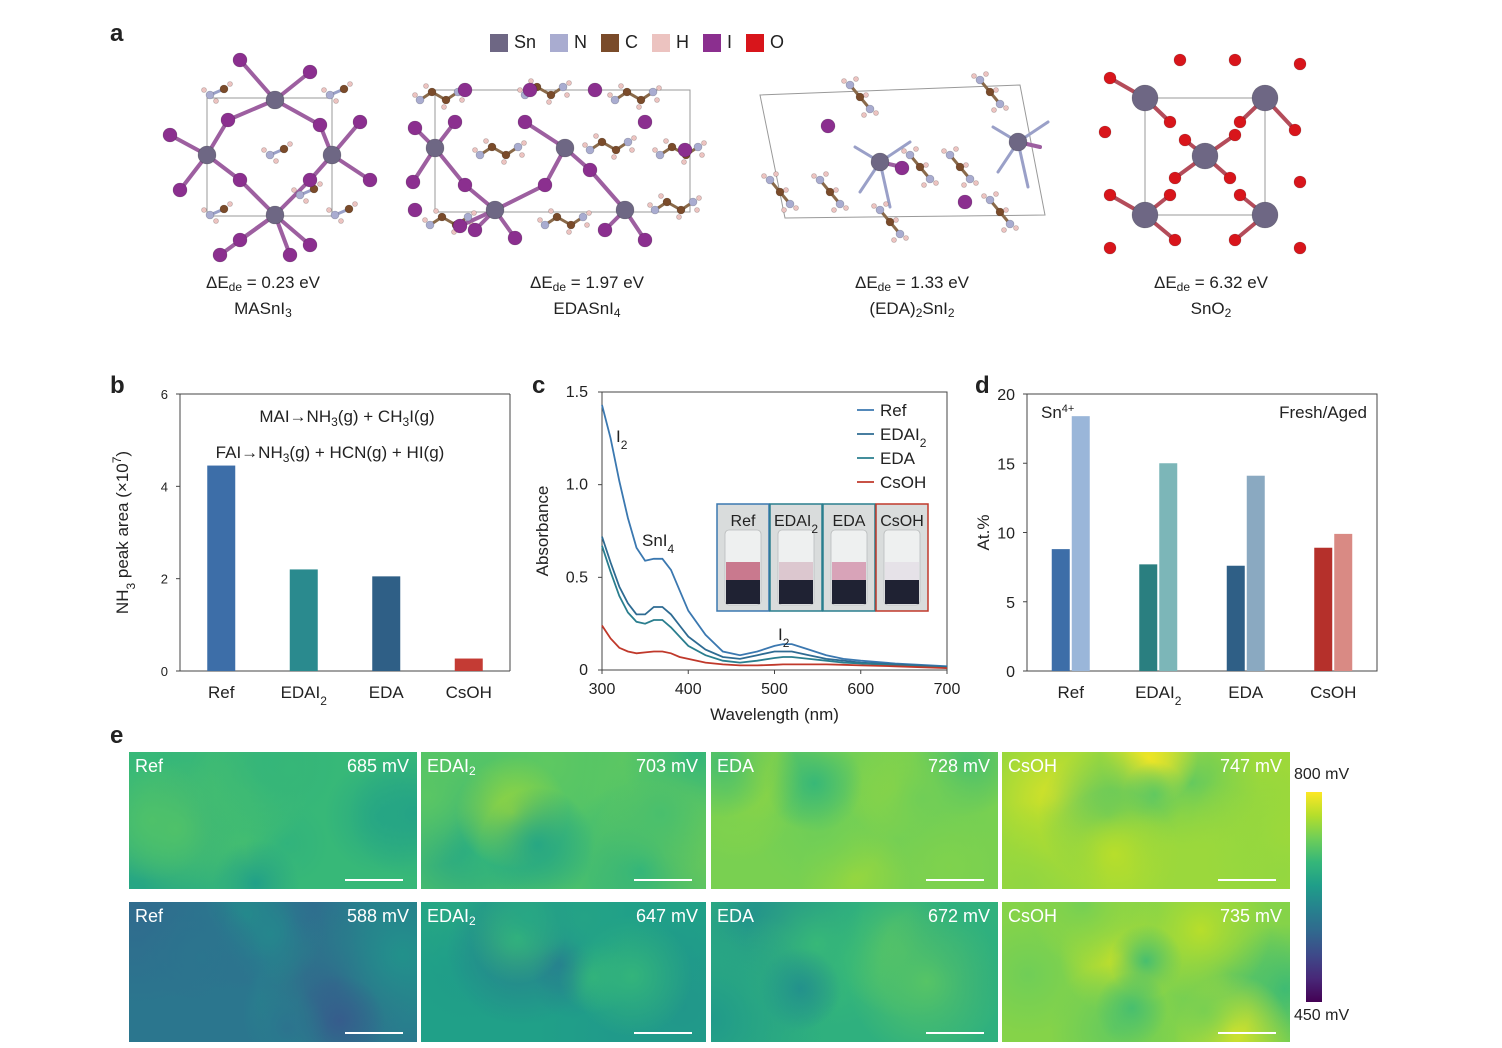 The height and width of the screenshot is (1048, 1502). What do you see at coordinates (164, 394) in the screenshot?
I see `y-tick-label: 6` at bounding box center [164, 394].